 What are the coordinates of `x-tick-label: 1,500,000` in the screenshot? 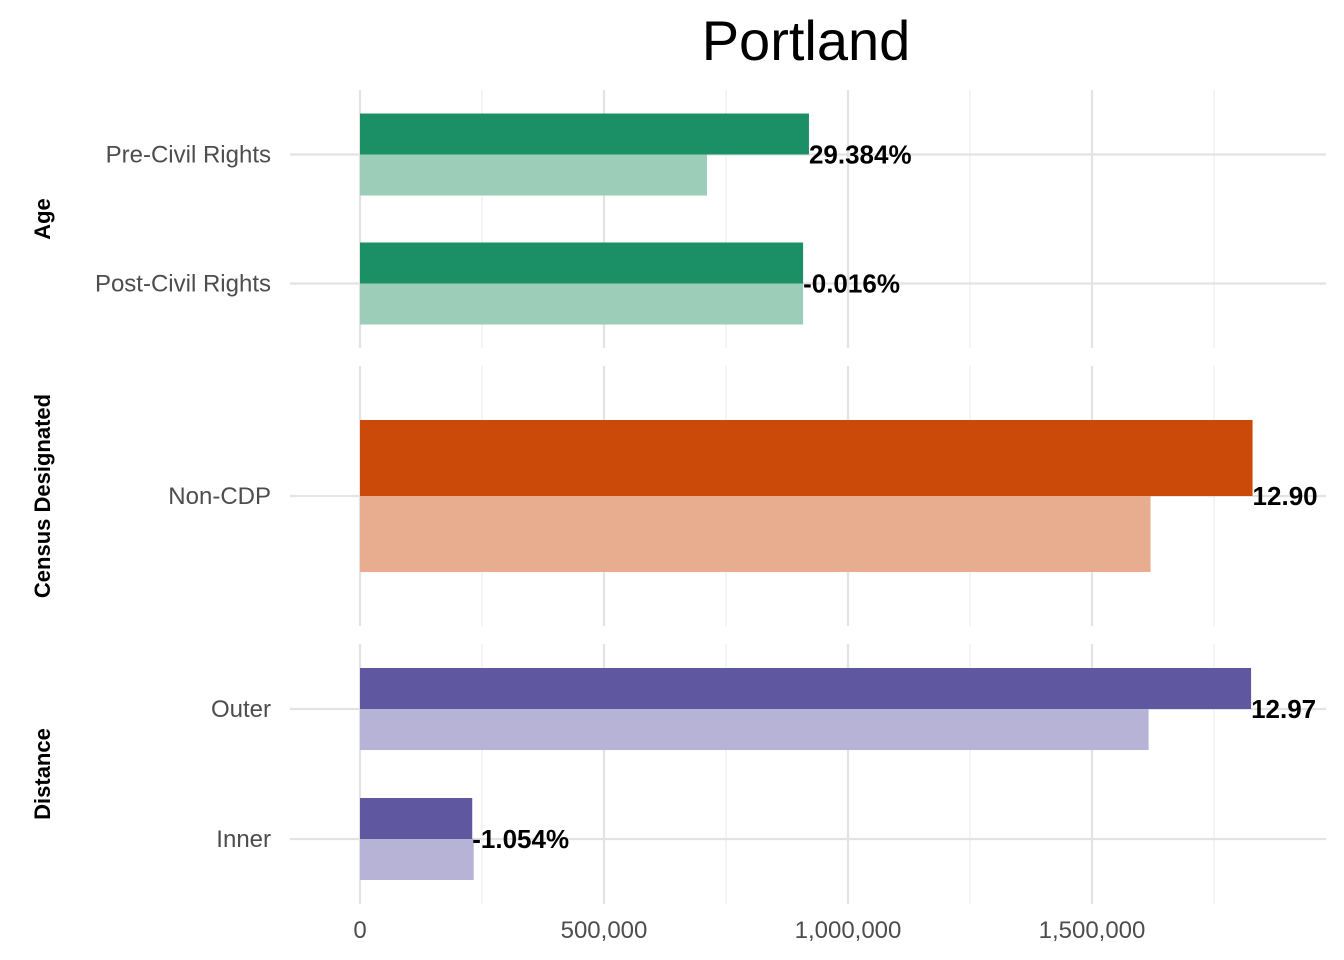 It's located at (1092, 930).